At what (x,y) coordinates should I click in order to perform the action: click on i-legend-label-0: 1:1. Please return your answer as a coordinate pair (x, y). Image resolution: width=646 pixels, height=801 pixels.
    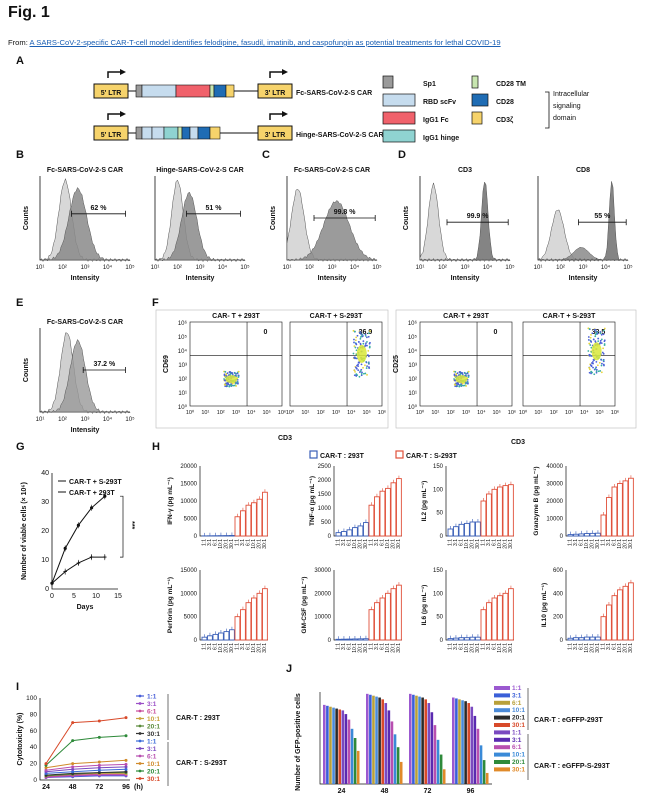
    Looking at the image, I should click on (152, 696).